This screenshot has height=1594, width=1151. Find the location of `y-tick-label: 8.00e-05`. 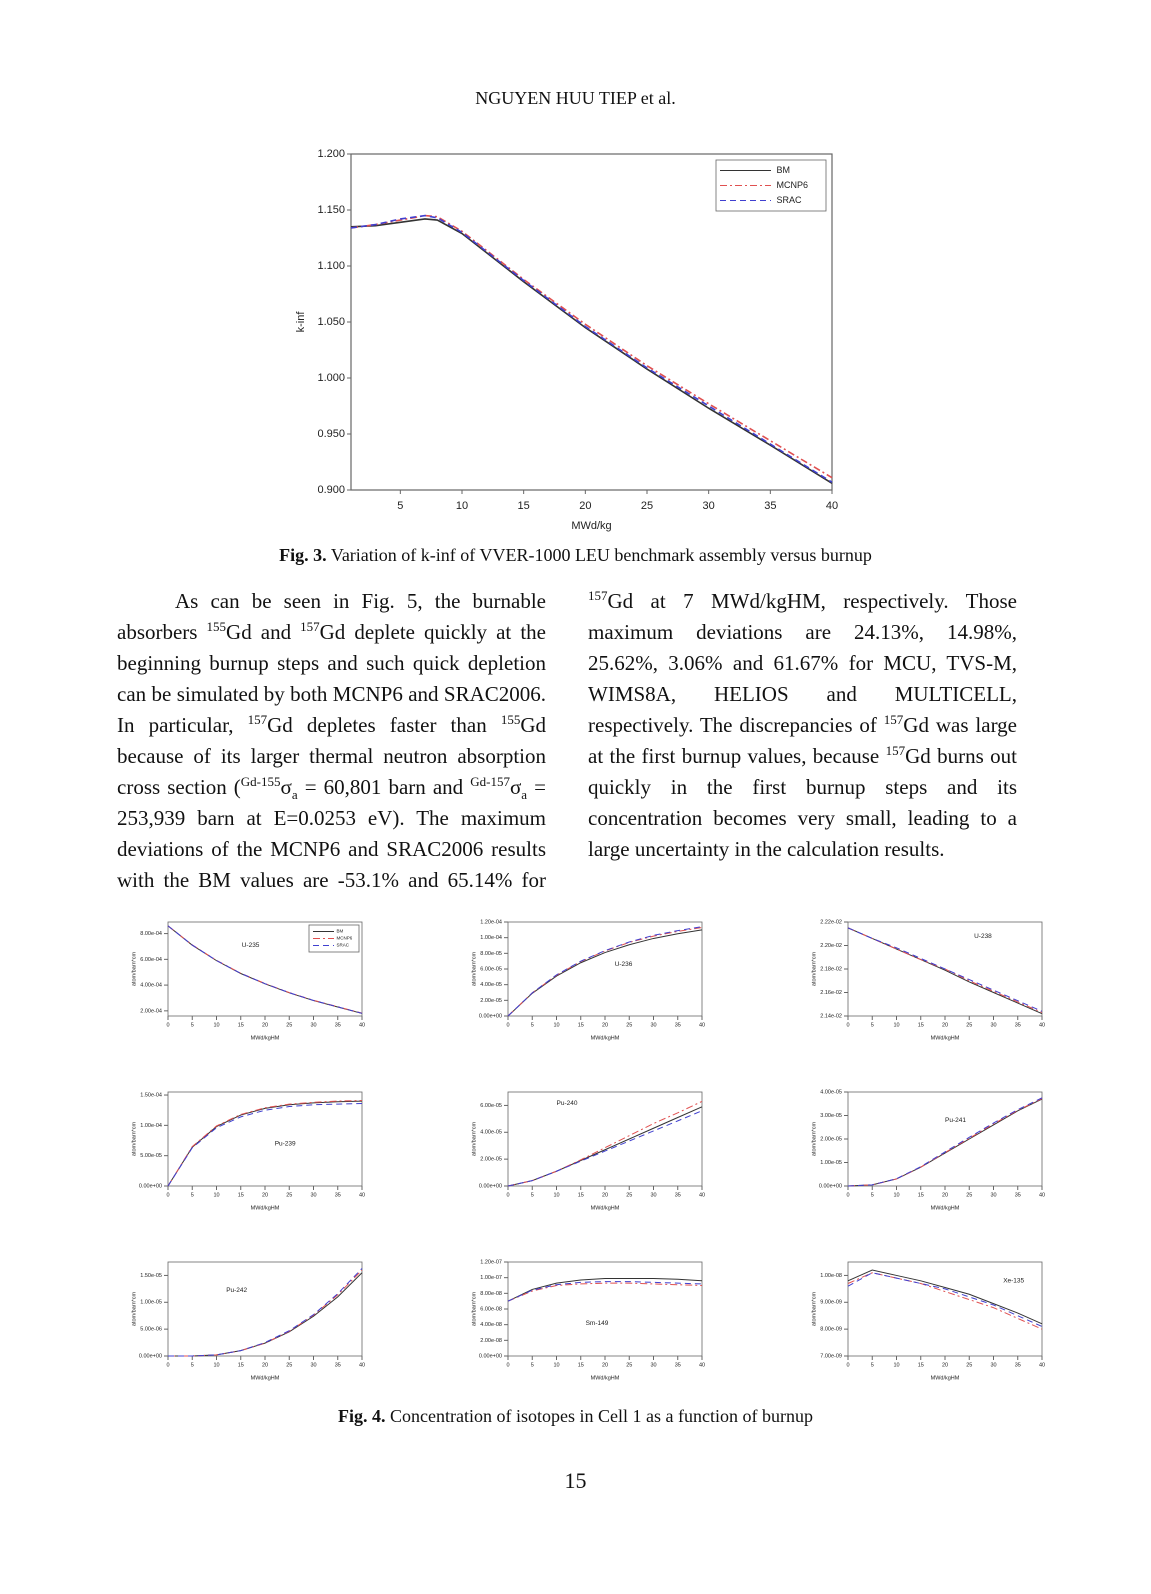

y-tick-label: 8.00e-05 is located at coordinates (491, 954).